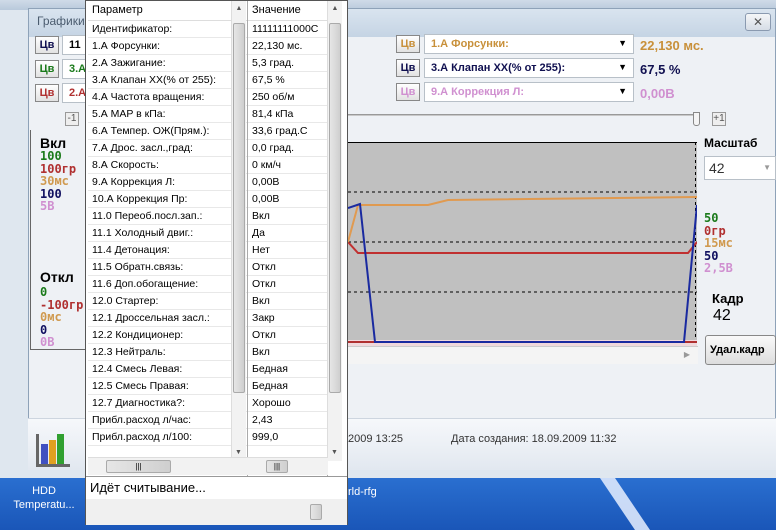 Image resolution: width=776 pixels, height=530 pixels. I want to click on param-cell: 4.А Частота вращения:, so click(167, 97).